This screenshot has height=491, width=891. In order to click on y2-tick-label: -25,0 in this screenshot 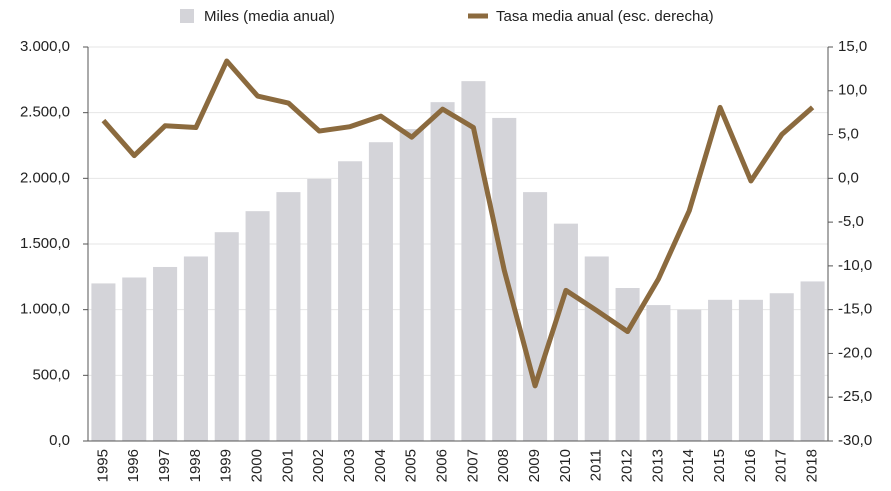, I will do `click(855, 396)`.